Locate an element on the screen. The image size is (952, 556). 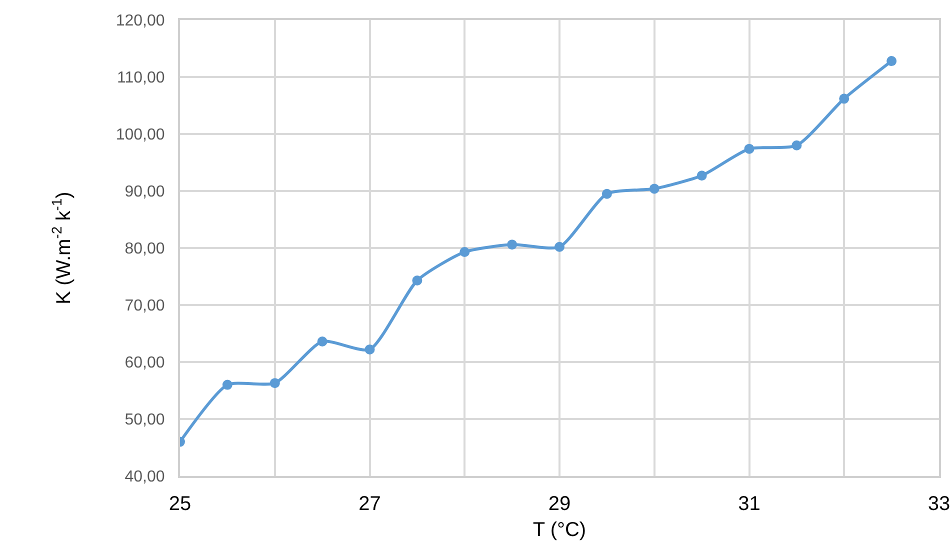
y-tick-label: 40,00 is located at coordinates (144, 477).